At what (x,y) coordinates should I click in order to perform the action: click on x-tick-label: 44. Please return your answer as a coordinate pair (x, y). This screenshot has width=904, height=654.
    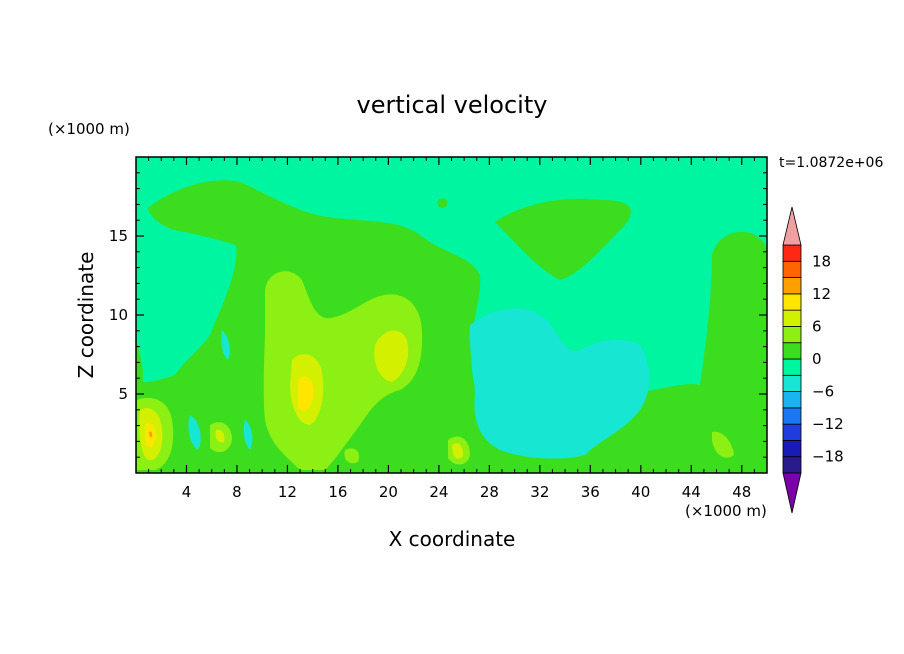
    Looking at the image, I should click on (691, 492).